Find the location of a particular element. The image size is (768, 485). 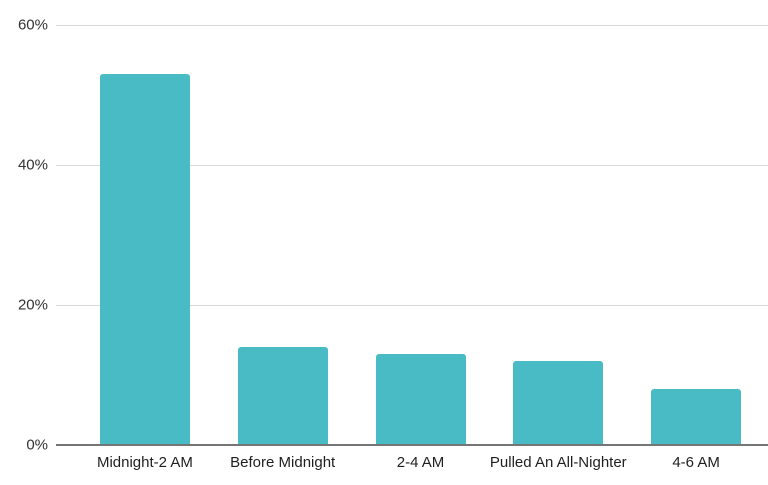

x-axis-category-label: 4-6 AM is located at coordinates (696, 462).